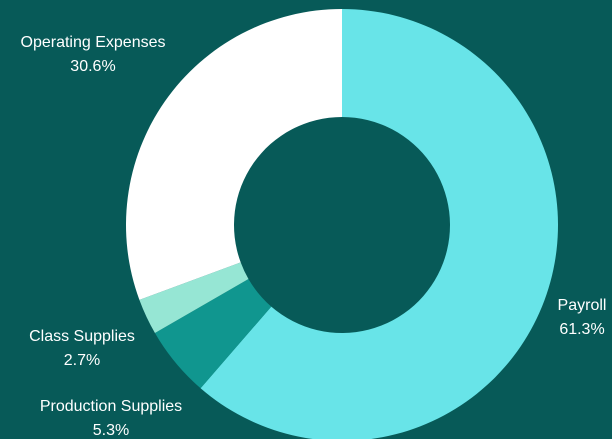 The image size is (612, 439). What do you see at coordinates (82, 336) in the screenshot?
I see `slice-name-class-supplies: Class Supplies` at bounding box center [82, 336].